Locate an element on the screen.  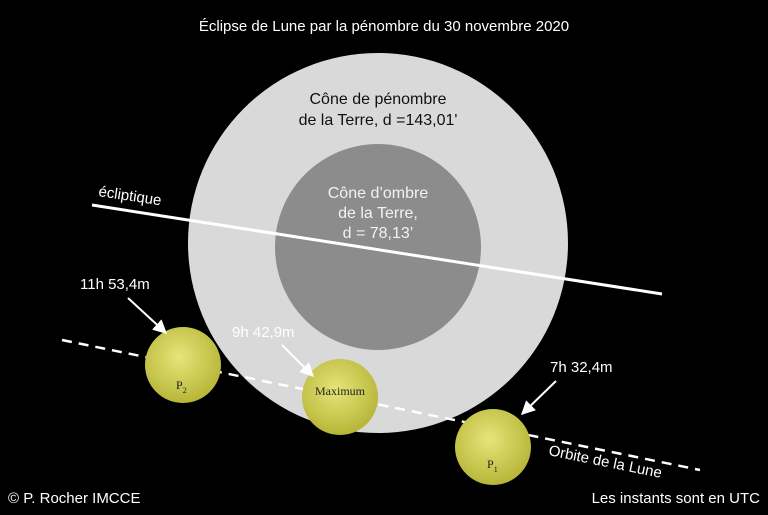
moon-label: P1 is located at coordinates (492, 465).